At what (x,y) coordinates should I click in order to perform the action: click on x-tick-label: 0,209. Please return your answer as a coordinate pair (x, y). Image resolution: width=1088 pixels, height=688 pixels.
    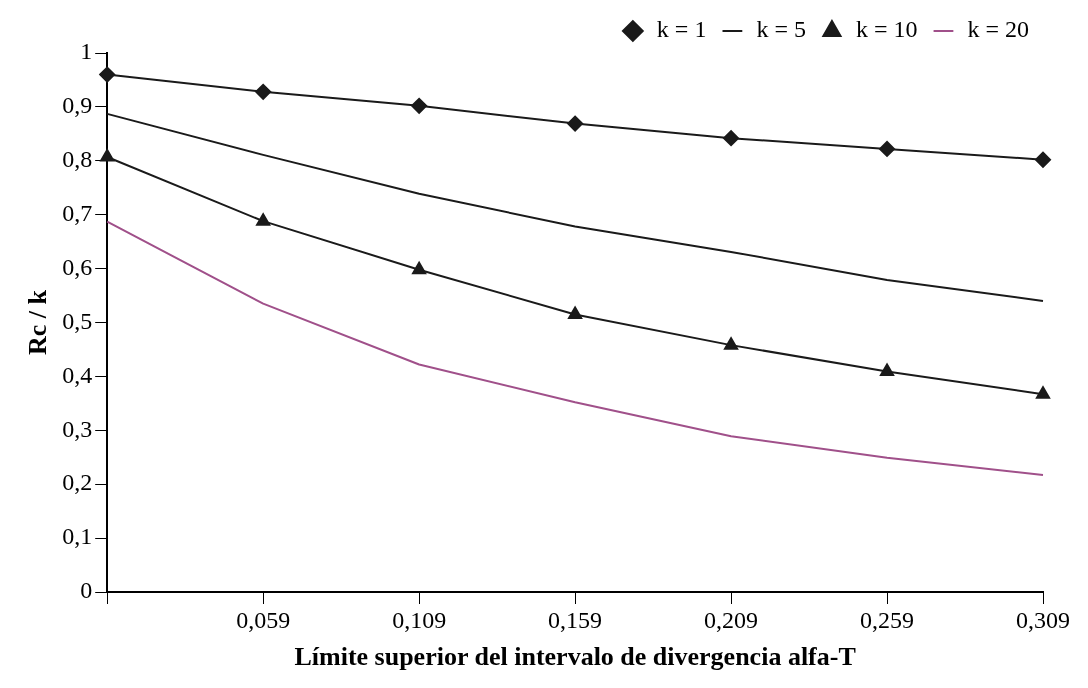
    Looking at the image, I should click on (731, 619).